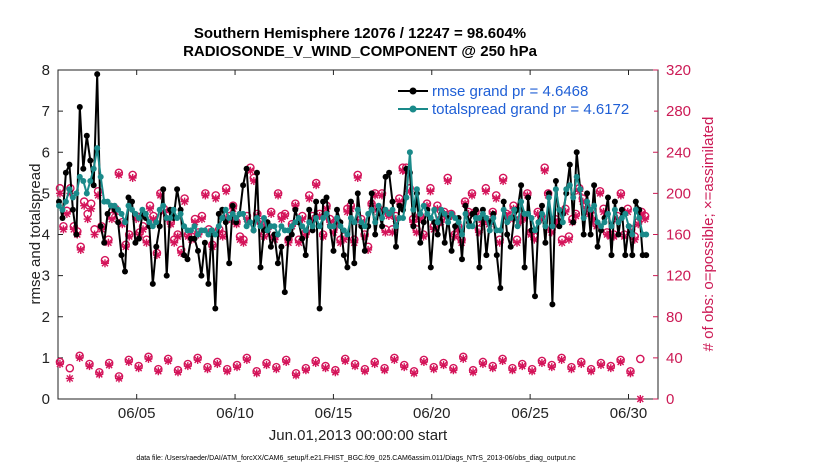 This screenshot has width=830, height=470. I want to click on y-axis-label-left: rmse and totalspread, so click(35, 234).